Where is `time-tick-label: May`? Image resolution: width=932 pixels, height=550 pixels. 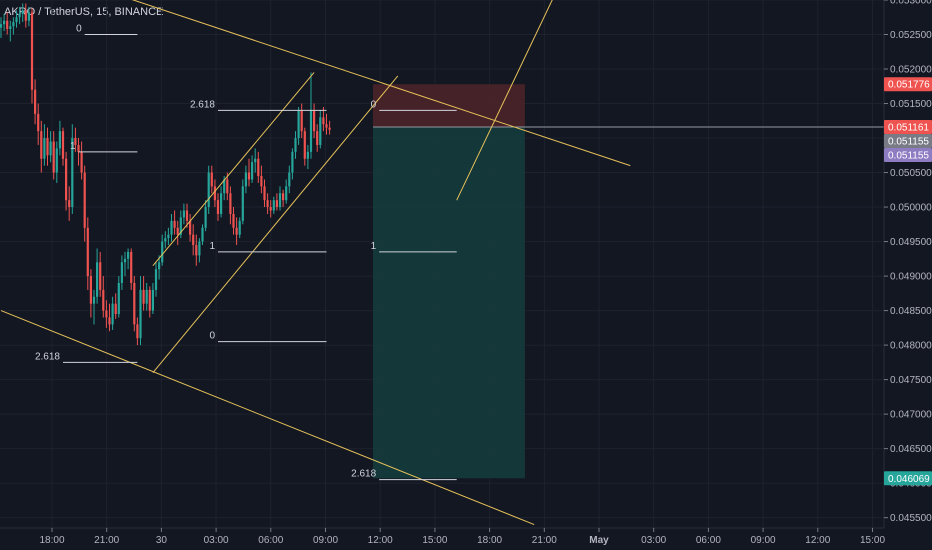
time-tick-label: May is located at coordinates (599, 540).